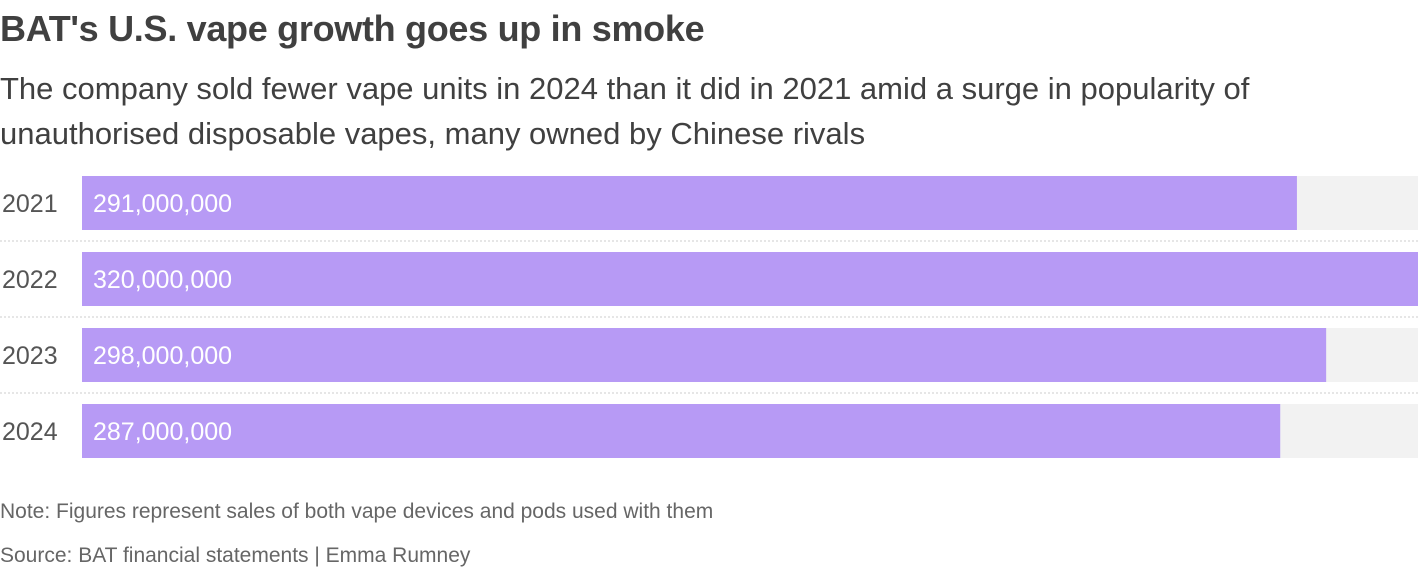 This screenshot has width=1420, height=574. What do you see at coordinates (162, 280) in the screenshot?
I see `value-label: 320,000,000` at bounding box center [162, 280].